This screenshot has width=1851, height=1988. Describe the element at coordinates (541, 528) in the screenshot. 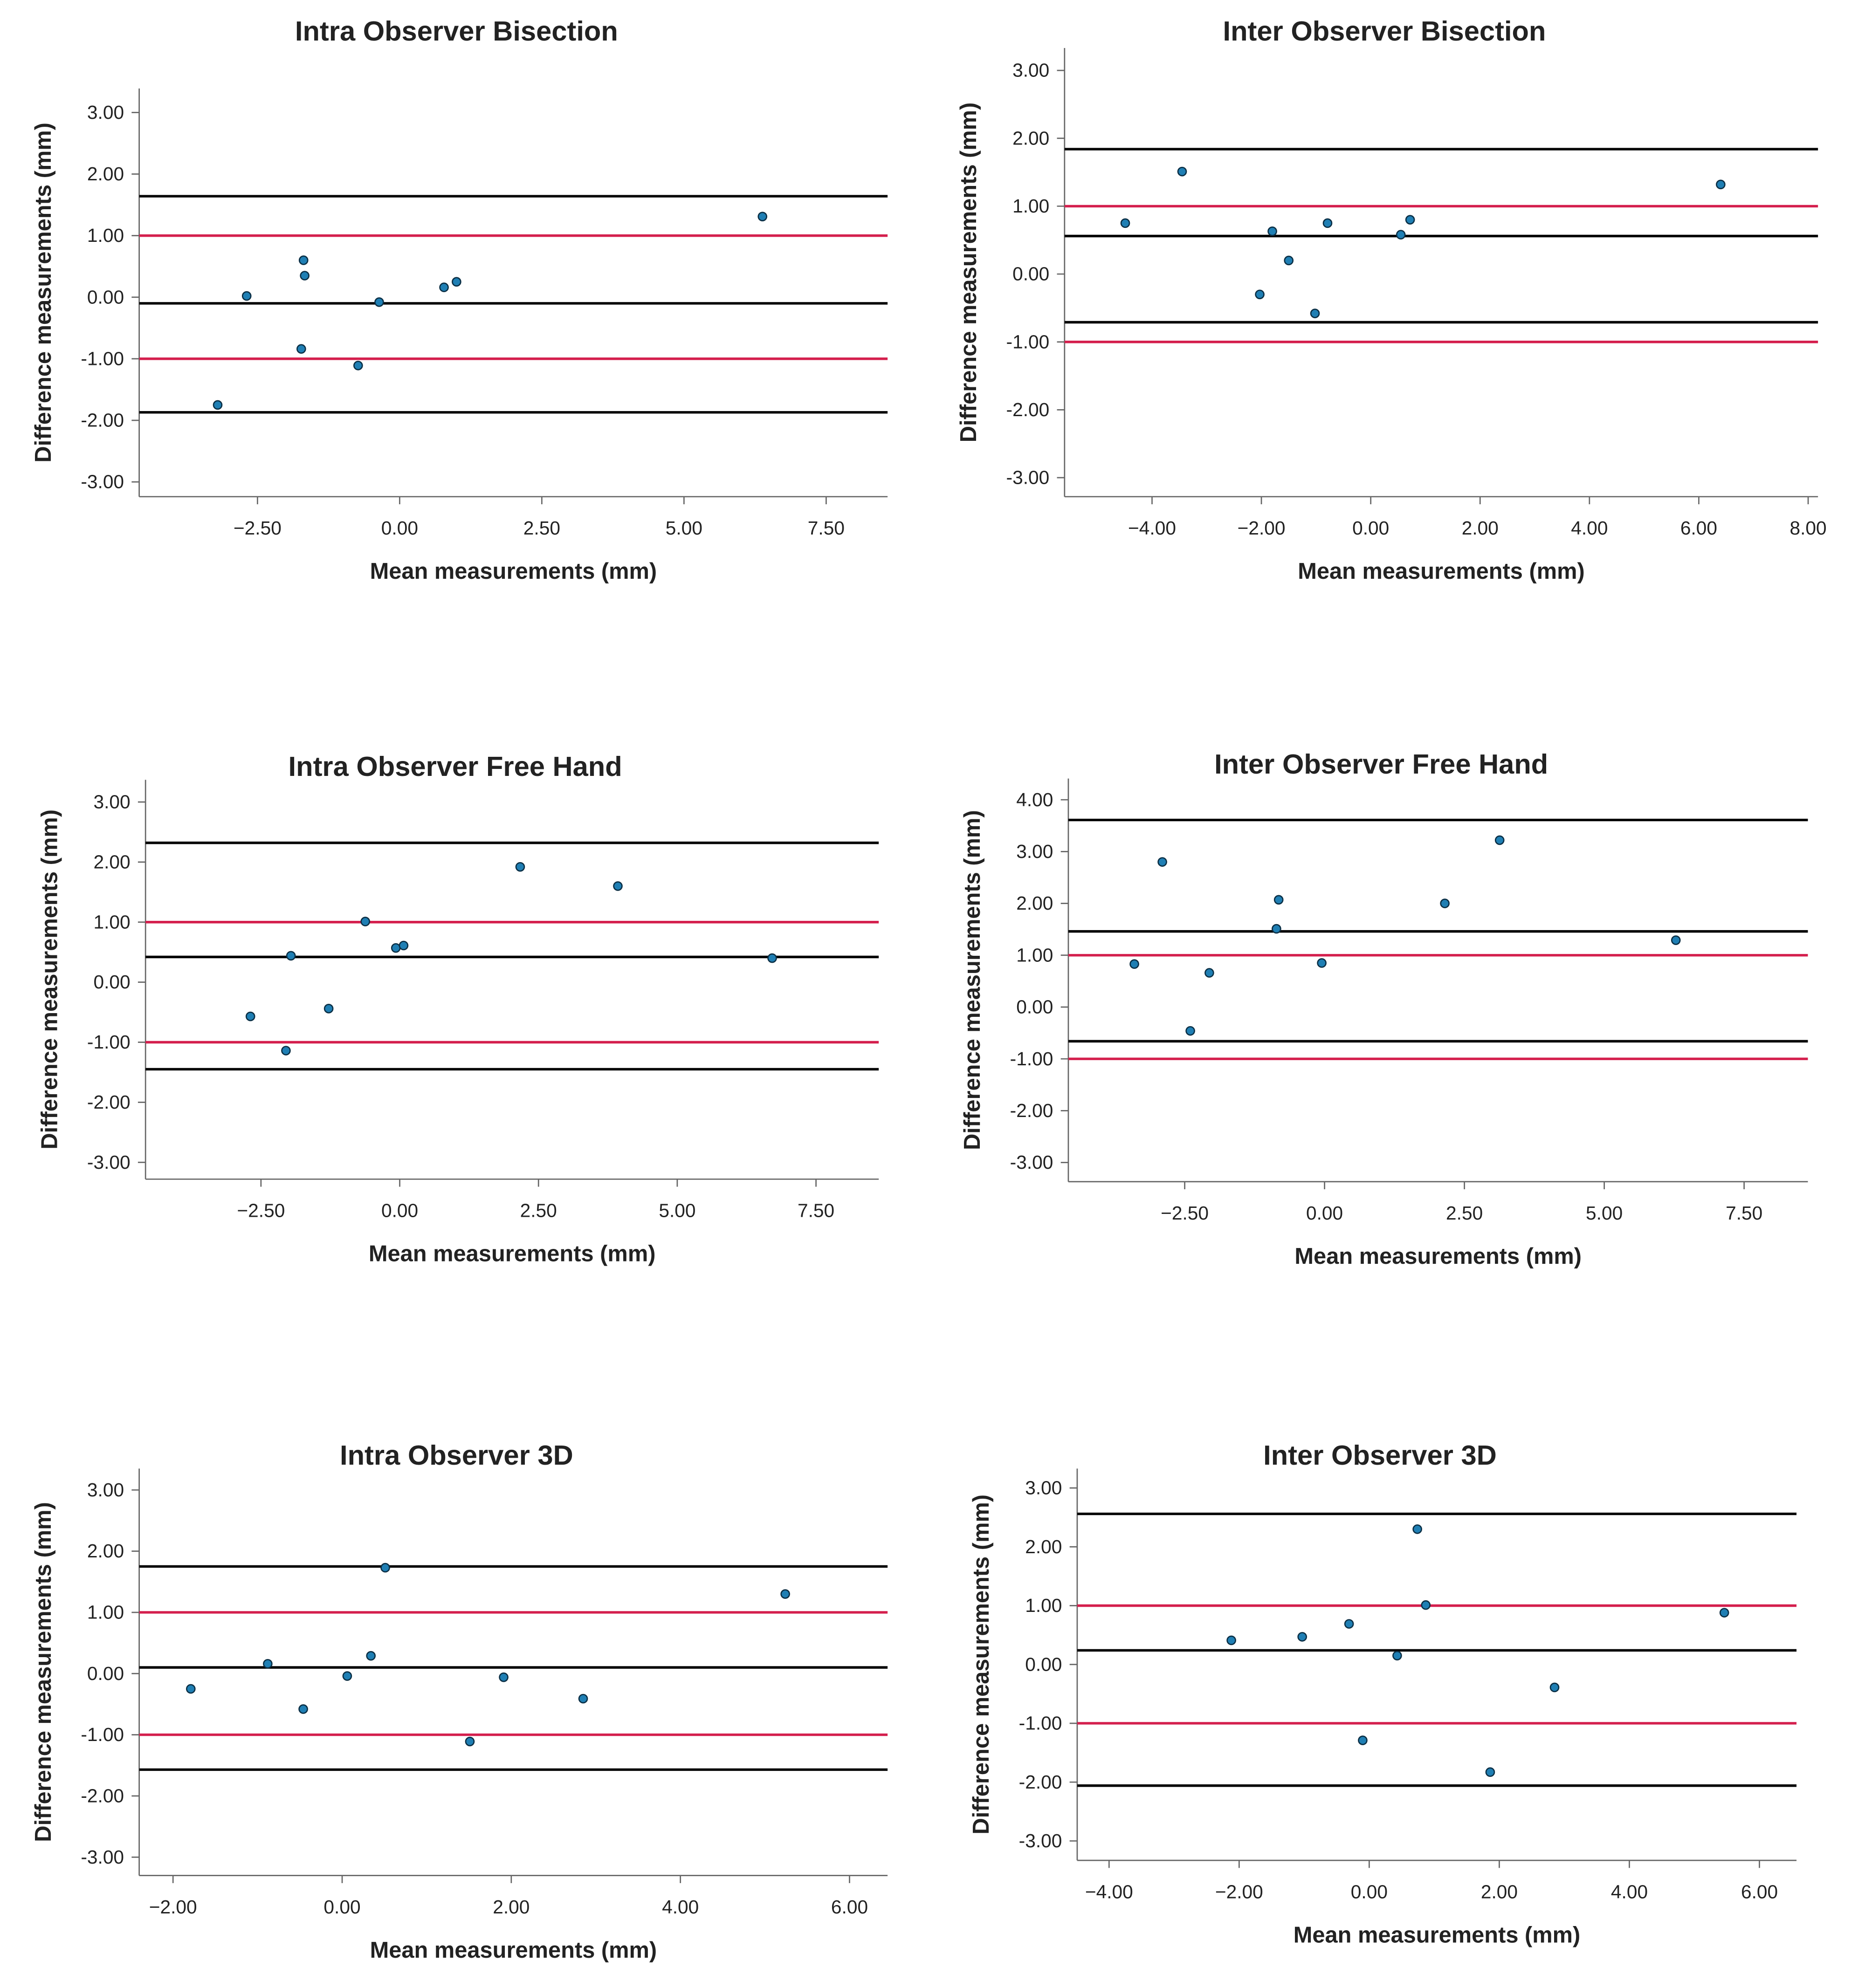

I see `x-tick-label: 2.50` at that location.